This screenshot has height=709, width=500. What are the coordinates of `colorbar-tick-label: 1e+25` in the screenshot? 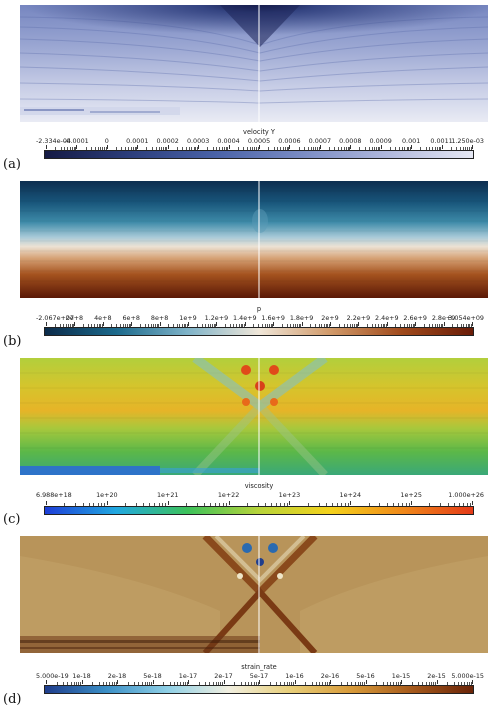 It's located at (411, 495).